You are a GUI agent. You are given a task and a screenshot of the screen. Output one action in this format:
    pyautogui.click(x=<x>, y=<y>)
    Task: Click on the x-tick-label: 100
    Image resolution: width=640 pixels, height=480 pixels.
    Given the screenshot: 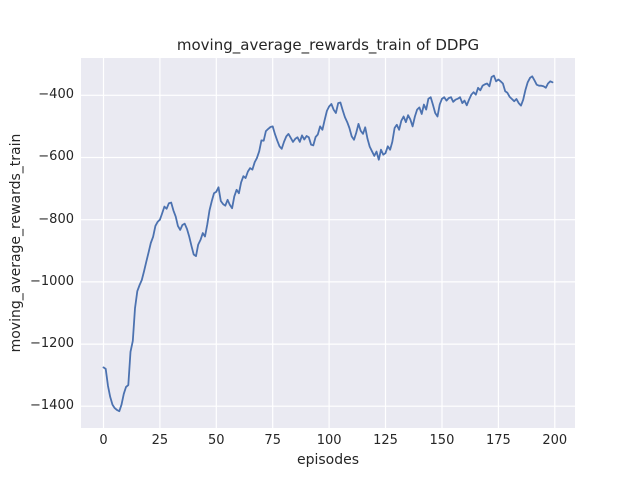 What is the action you would take?
    pyautogui.click(x=329, y=440)
    